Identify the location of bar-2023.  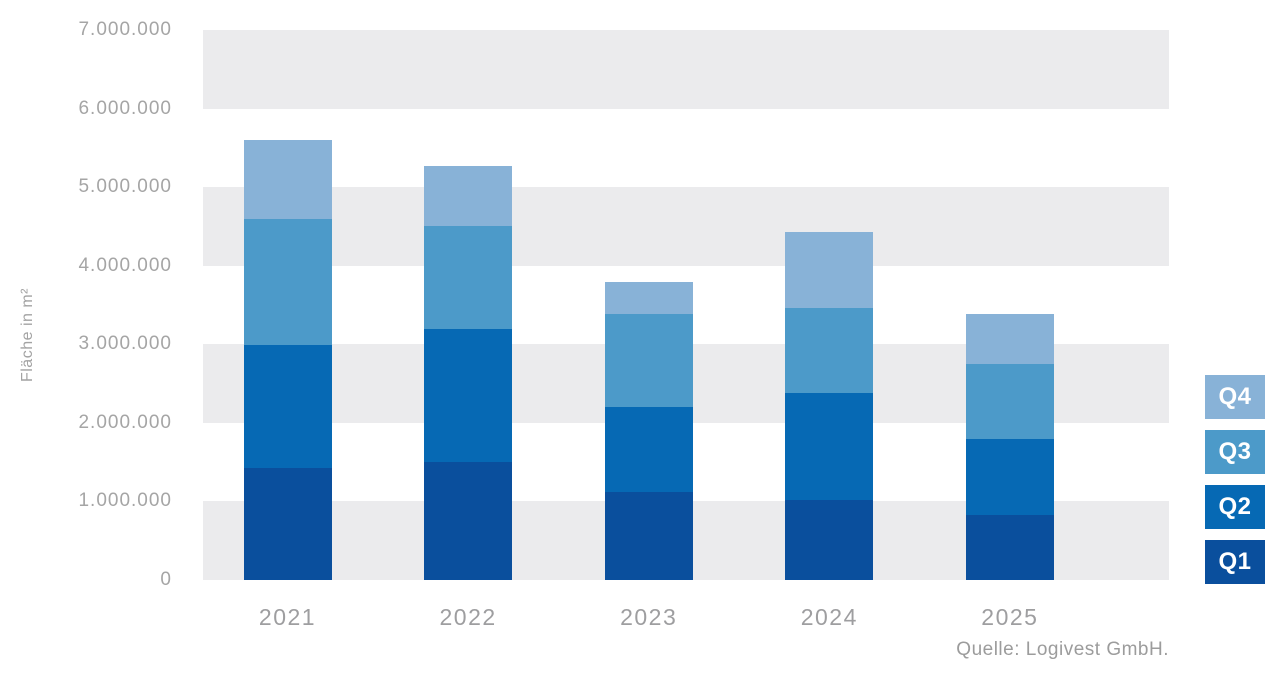
(648, 305).